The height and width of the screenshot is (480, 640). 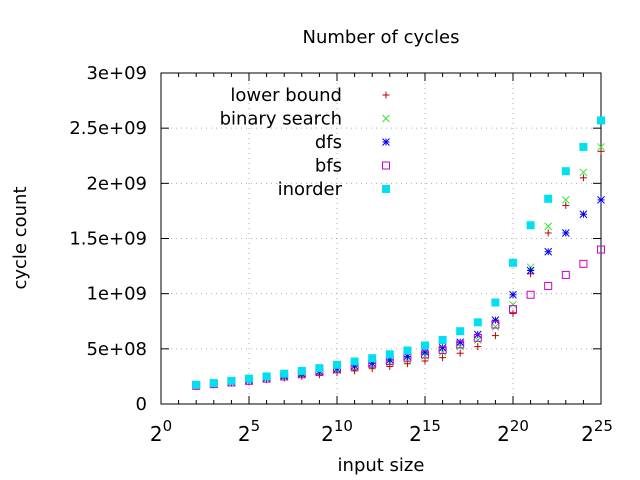 I want to click on legend-label: dfs, so click(x=328, y=142).